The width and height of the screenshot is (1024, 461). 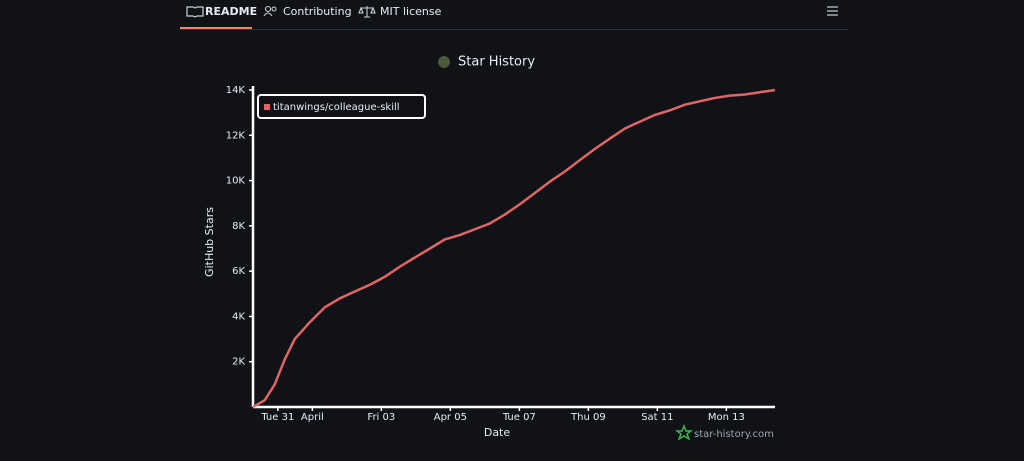 I want to click on tab-contributing: Contributing, so click(x=317, y=11).